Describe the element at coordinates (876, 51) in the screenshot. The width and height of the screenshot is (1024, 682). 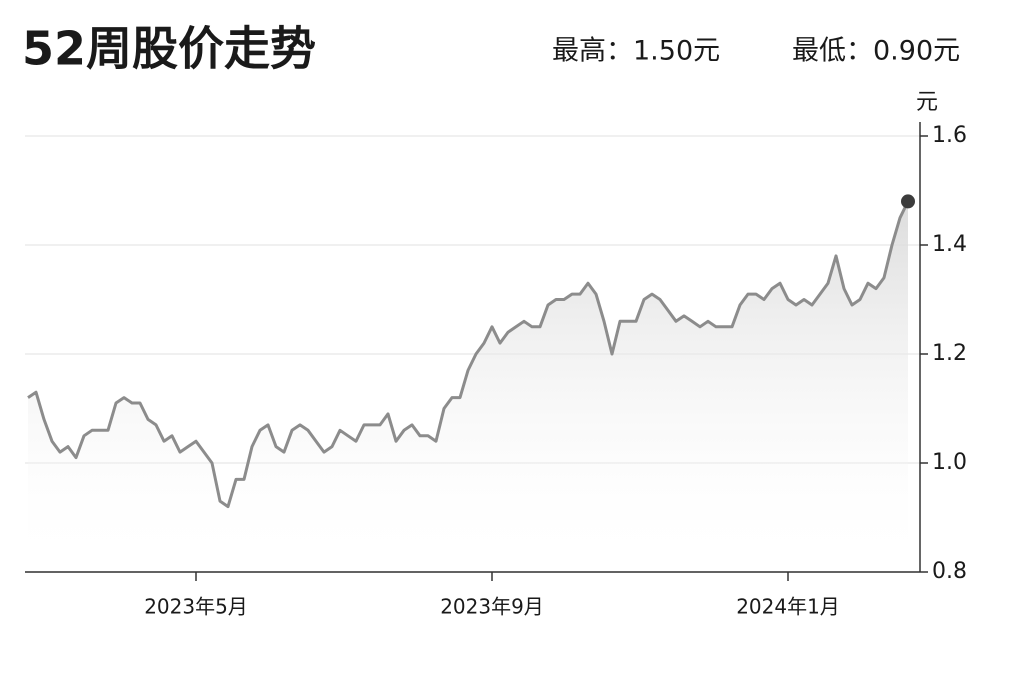
I see `low-label: 最低：0.90元` at that location.